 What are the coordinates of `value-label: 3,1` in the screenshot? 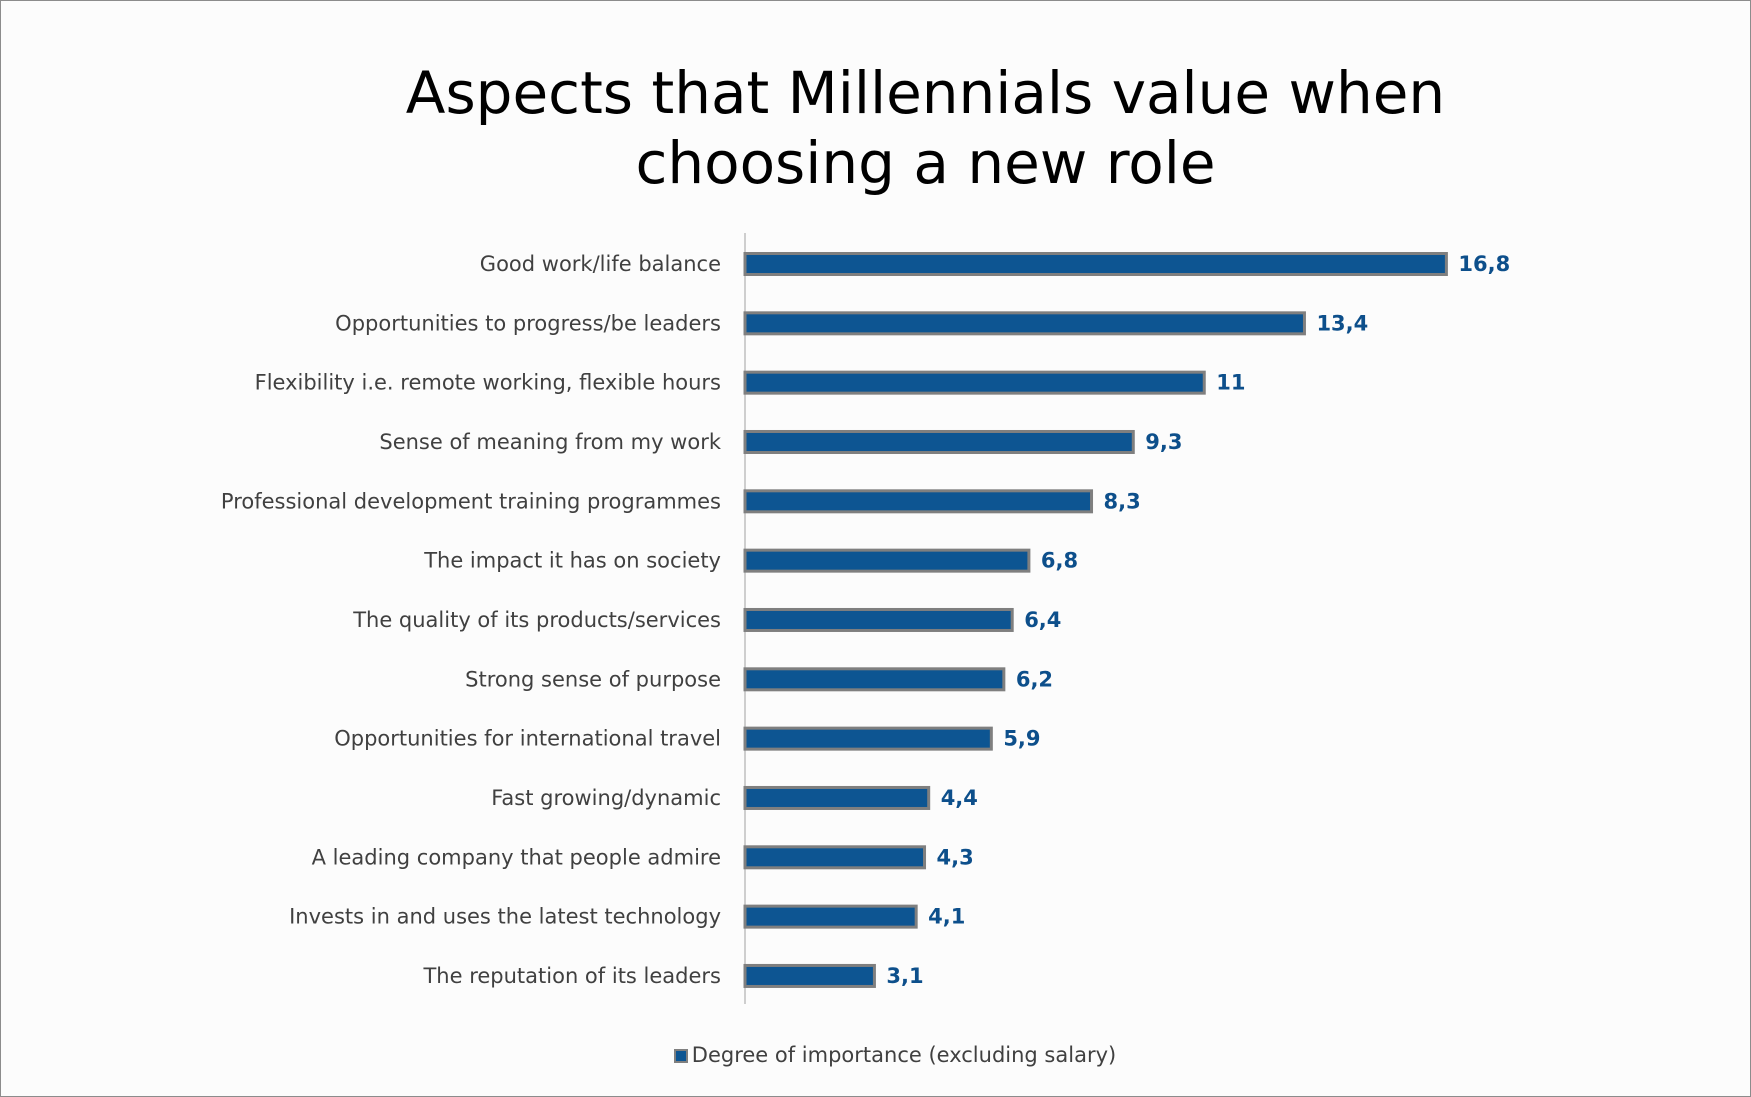 It's located at (904, 976).